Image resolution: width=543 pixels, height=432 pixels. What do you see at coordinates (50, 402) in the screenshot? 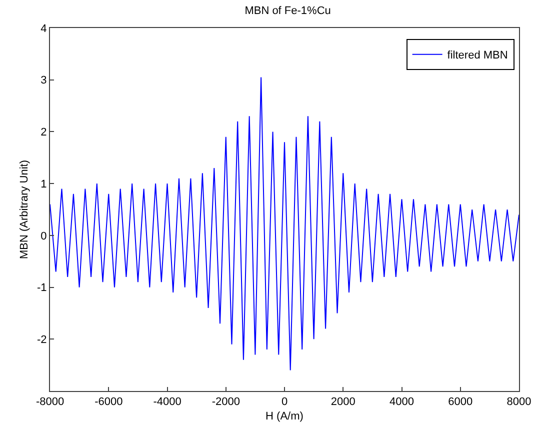
I see `x-tick-label: -8000` at bounding box center [50, 402].